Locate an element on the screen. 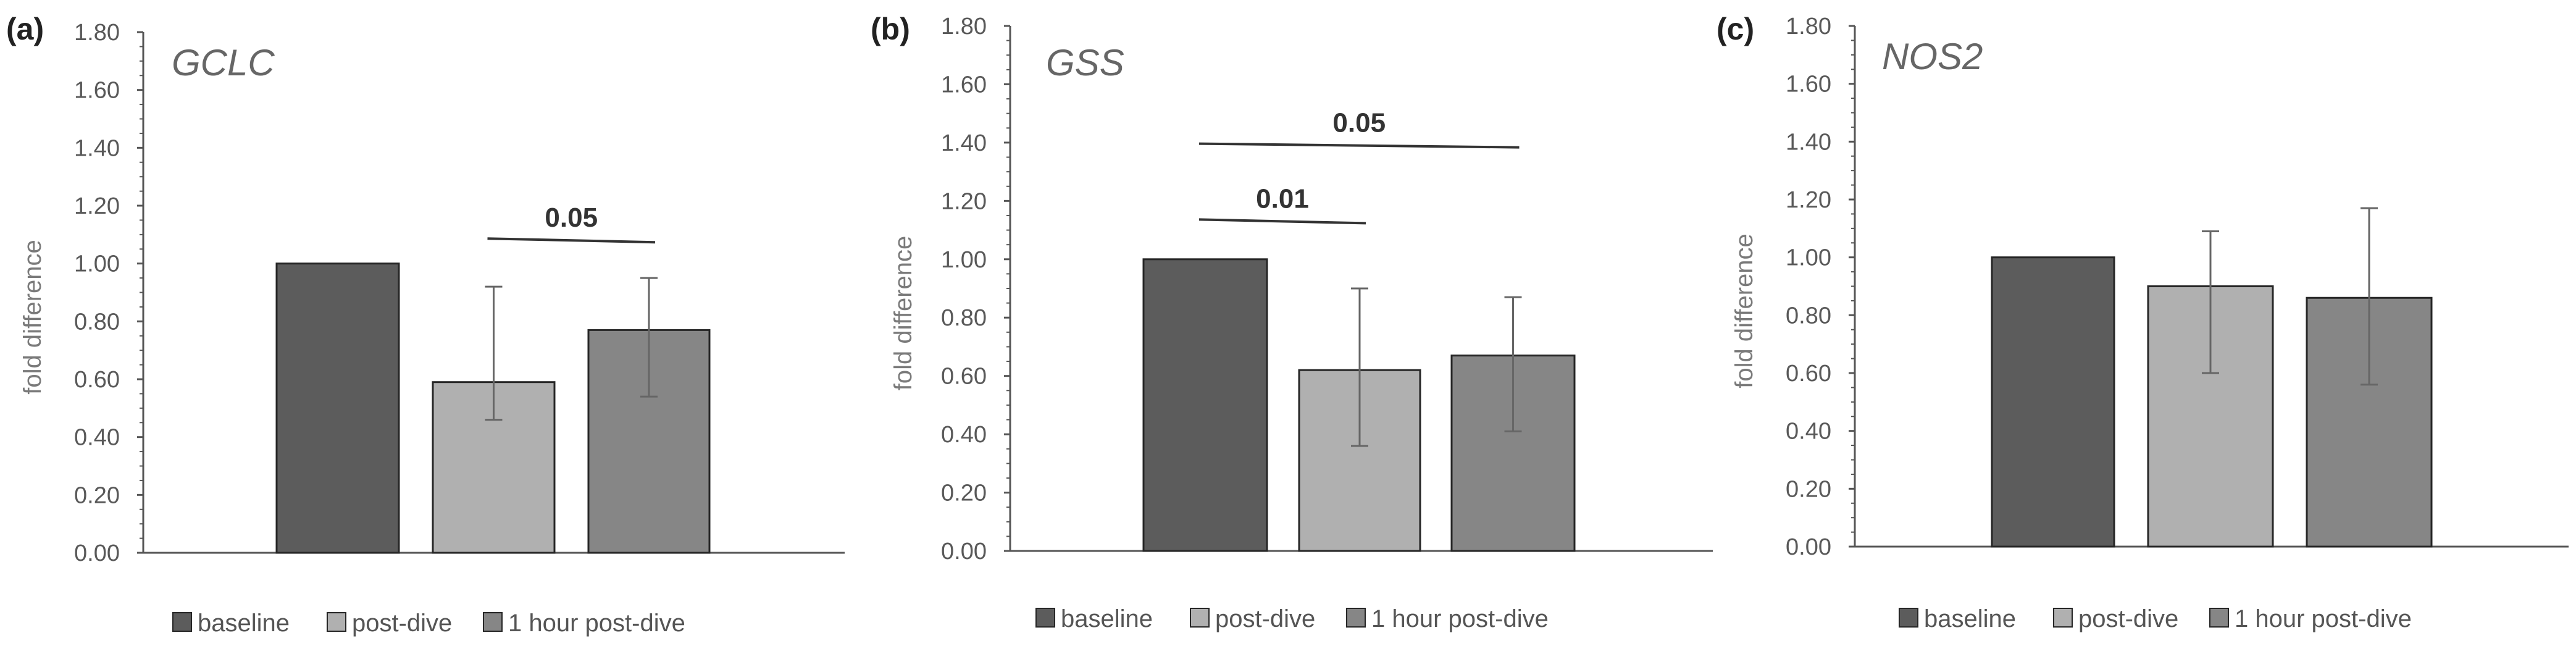 This screenshot has height=651, width=2576. chart-title: GCLC is located at coordinates (224, 62).